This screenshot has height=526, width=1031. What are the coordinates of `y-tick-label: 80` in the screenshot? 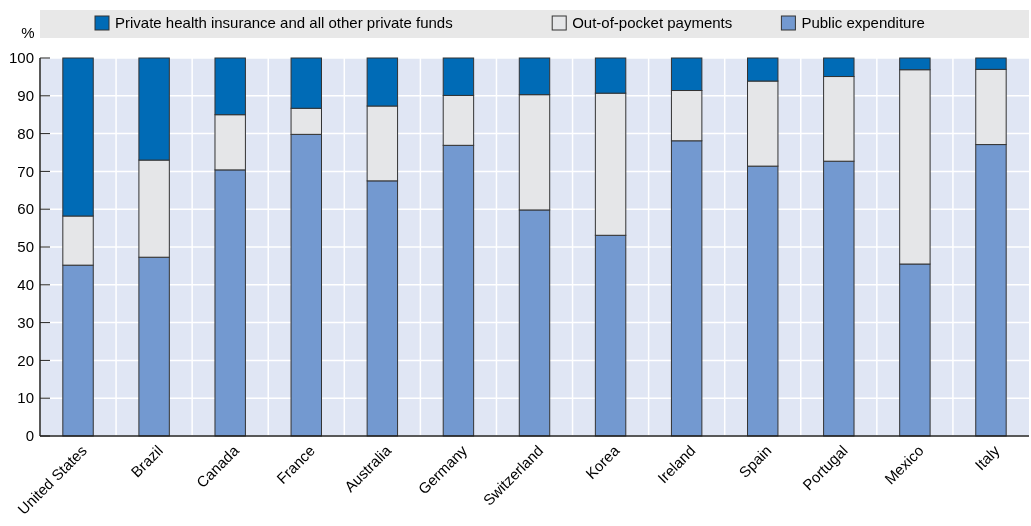 It's located at (25, 133).